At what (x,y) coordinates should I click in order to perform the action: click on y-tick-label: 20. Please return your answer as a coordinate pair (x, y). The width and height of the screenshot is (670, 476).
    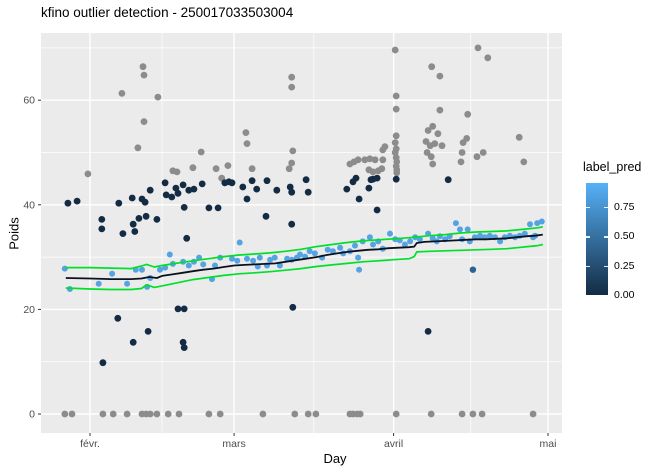
    Looking at the image, I should click on (29, 310).